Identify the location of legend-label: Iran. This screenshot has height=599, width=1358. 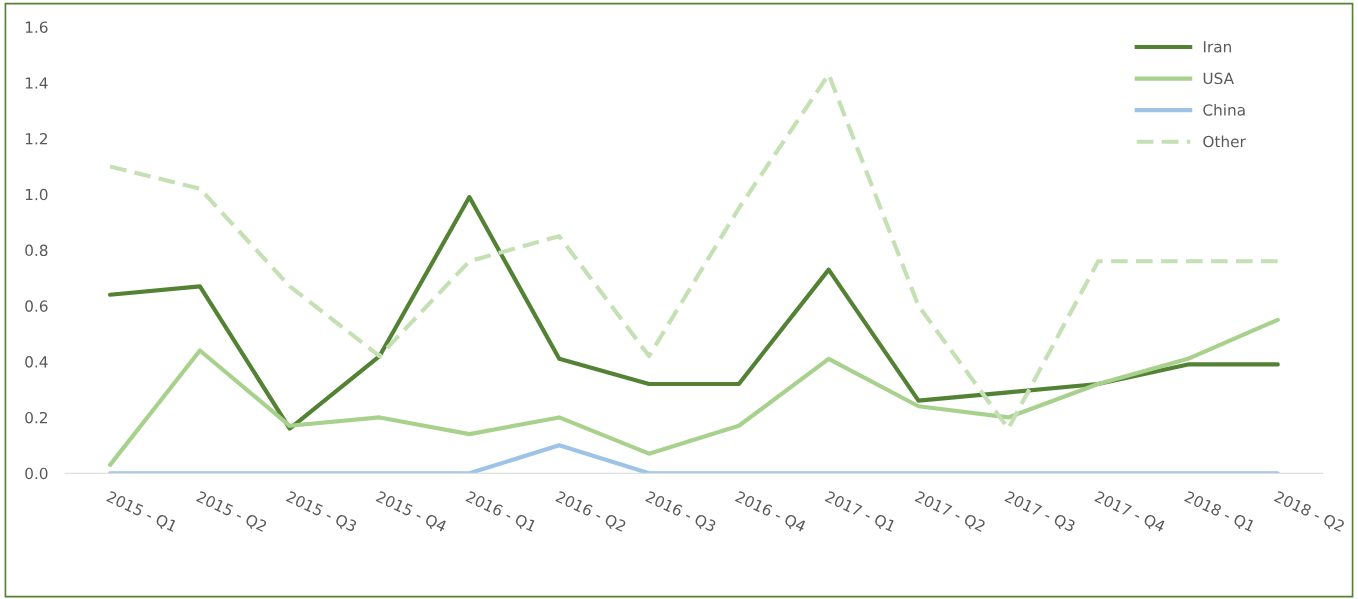
(1217, 47).